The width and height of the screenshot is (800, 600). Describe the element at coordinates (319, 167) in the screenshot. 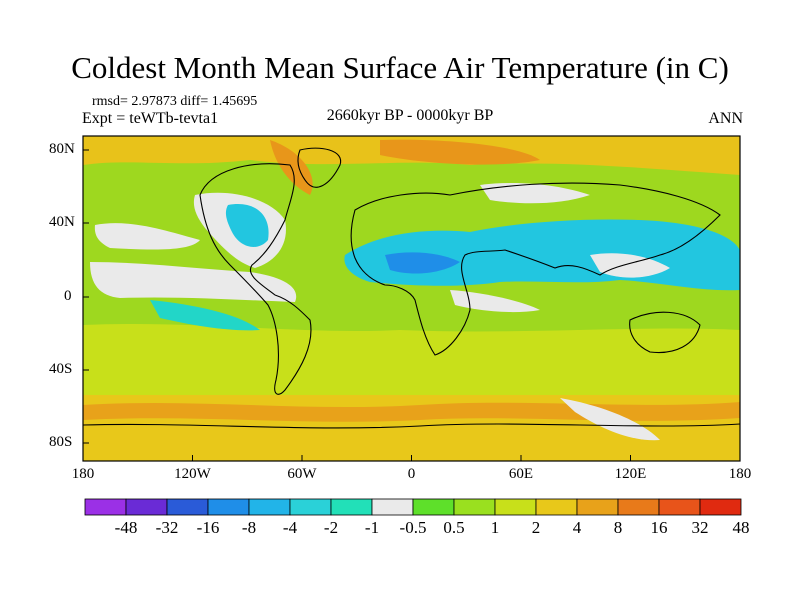

I see `greenland-coastline` at that location.